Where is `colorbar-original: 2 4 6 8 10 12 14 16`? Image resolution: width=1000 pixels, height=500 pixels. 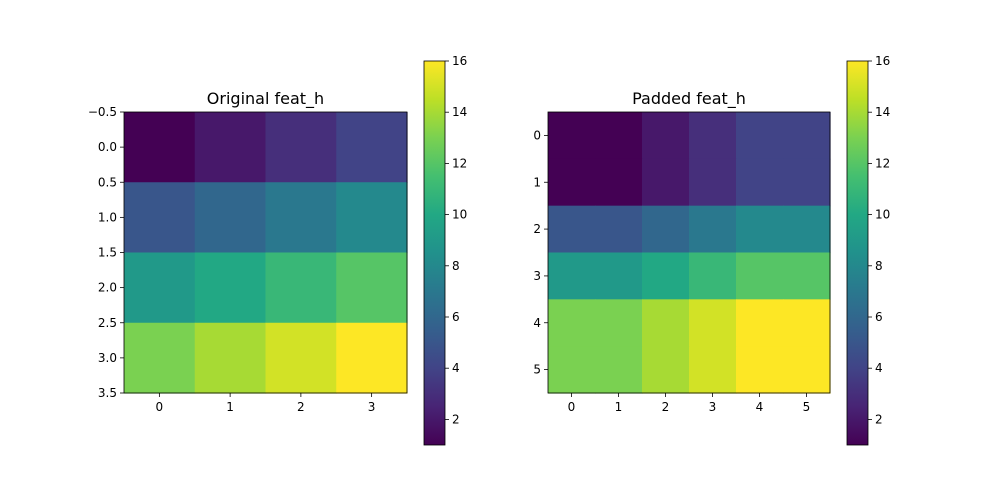 colorbar-original: 2 4 6 8 10 12 14 16 is located at coordinates (445, 250).